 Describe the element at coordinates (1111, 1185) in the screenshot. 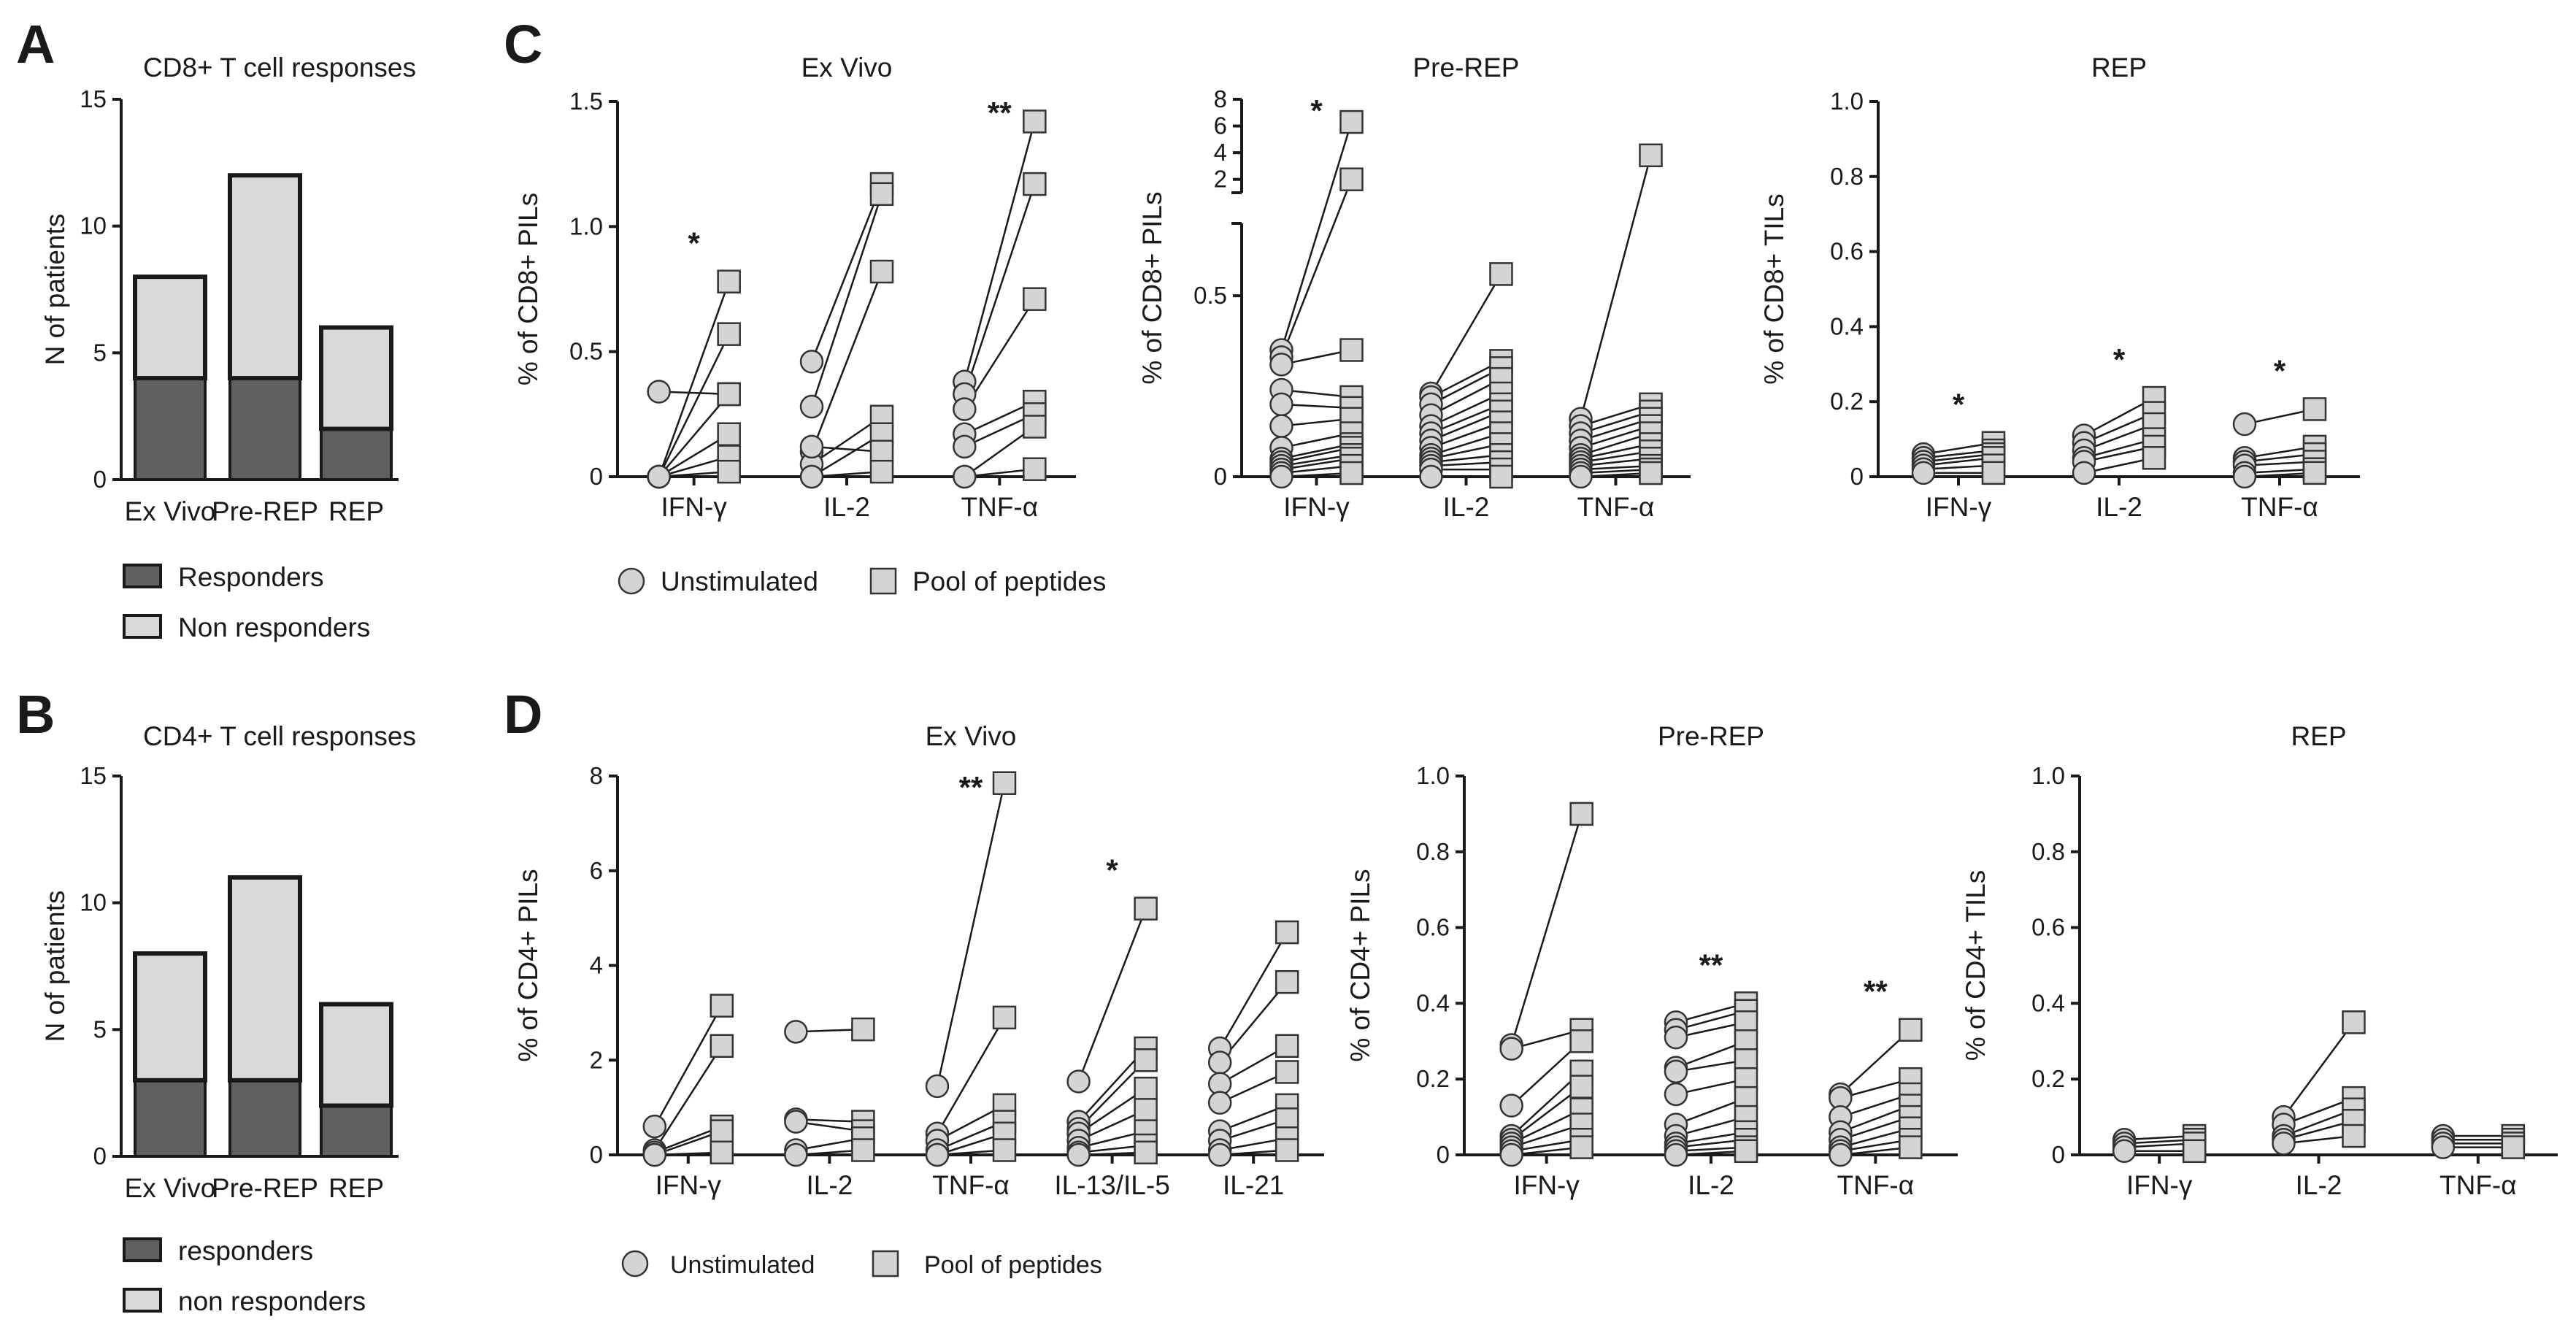

I see `x-category-label: IL-13/IL-5` at that location.